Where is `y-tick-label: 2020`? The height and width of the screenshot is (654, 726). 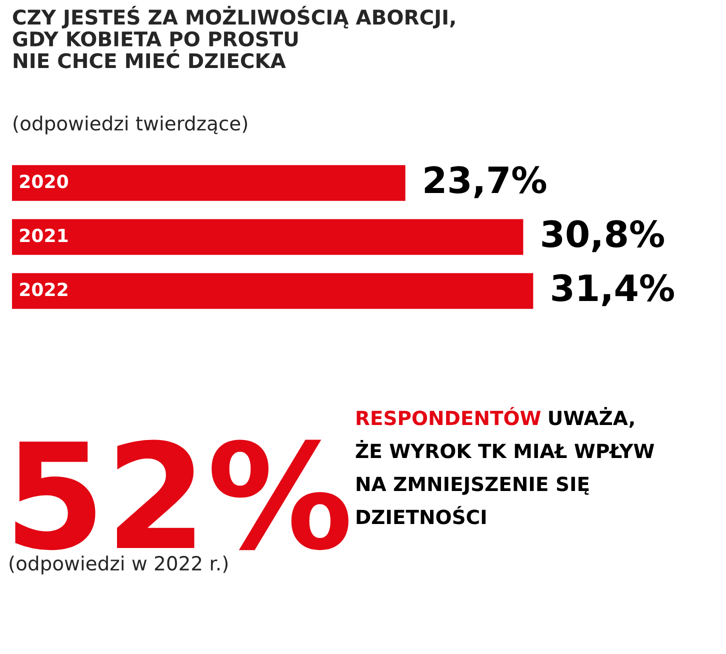 y-tick-label: 2020 is located at coordinates (44, 181).